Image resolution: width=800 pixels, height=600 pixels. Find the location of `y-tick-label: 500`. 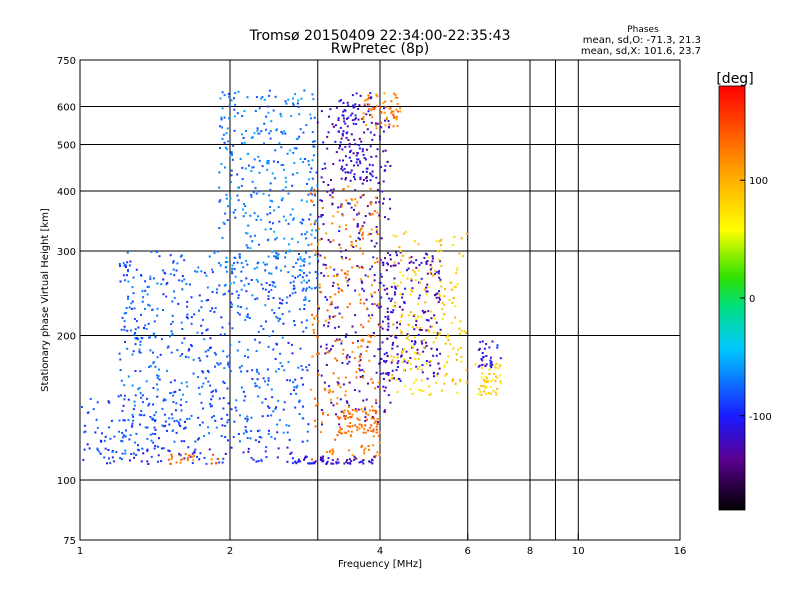

y-tick-label: 500 is located at coordinates (66, 146).